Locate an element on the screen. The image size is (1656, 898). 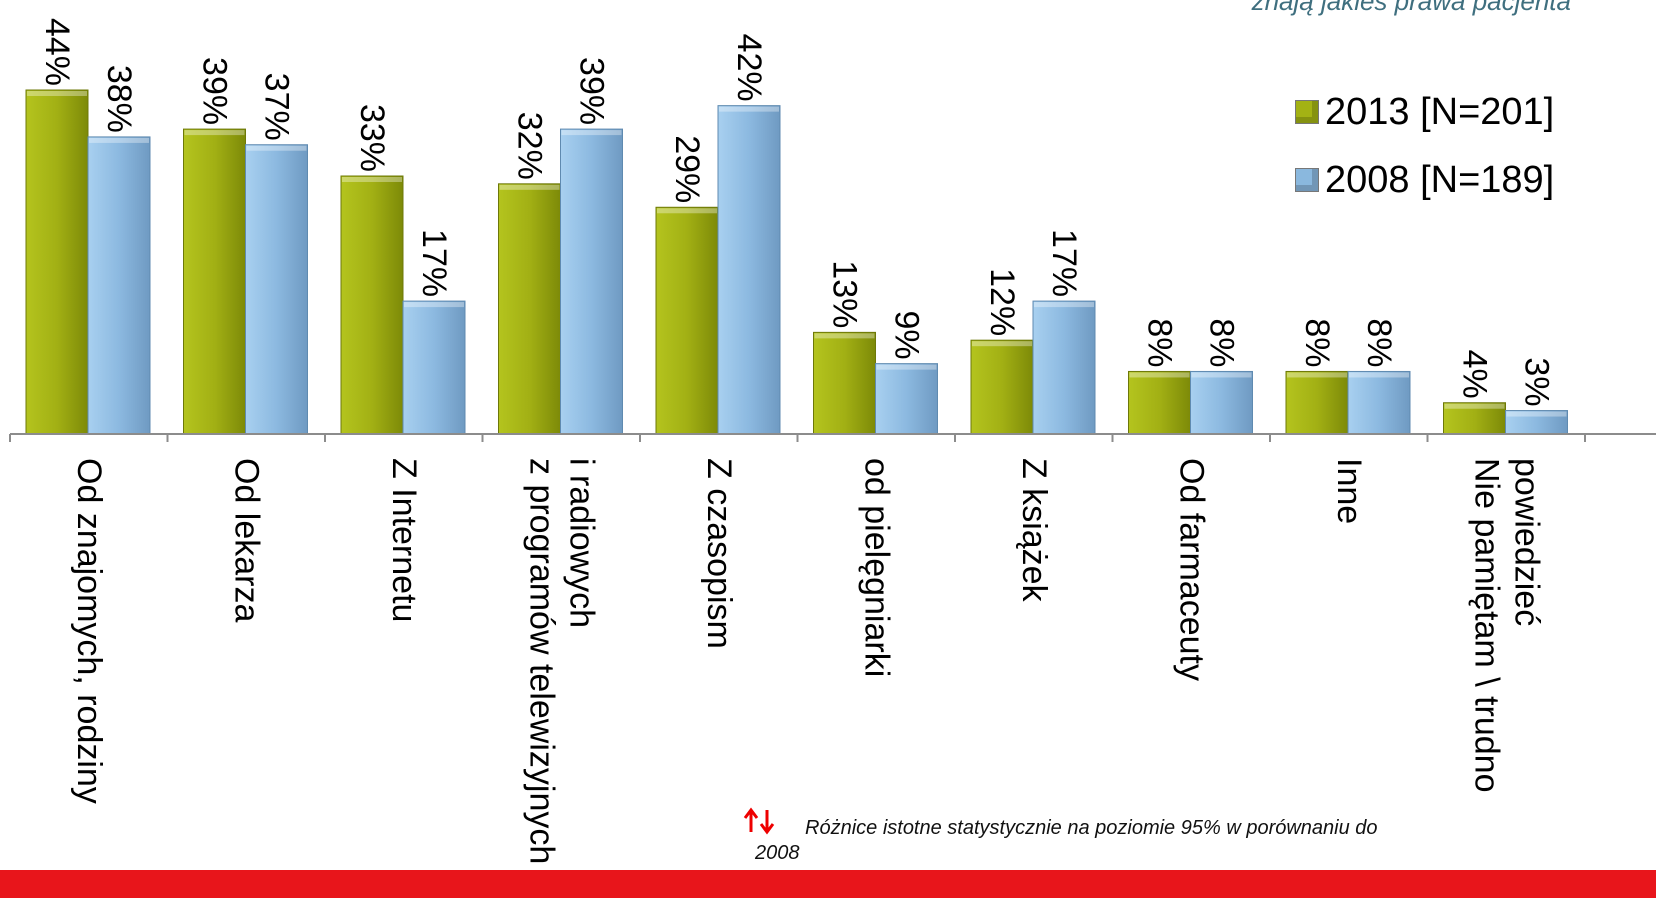
legend: 2013 [N=201] 2008 [N=189] is located at coordinates (1424, 146).